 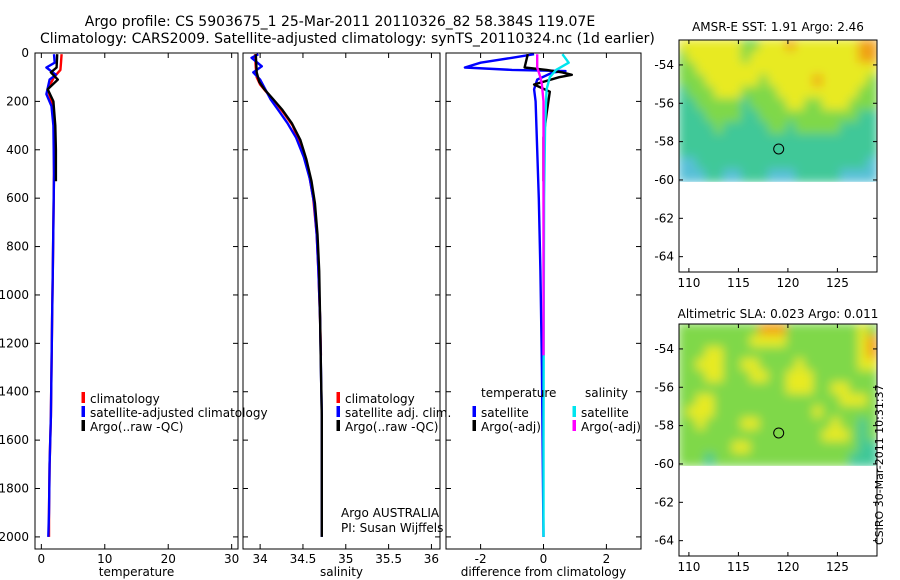 I want to click on y-tick-label: 600, so click(x=17, y=198).